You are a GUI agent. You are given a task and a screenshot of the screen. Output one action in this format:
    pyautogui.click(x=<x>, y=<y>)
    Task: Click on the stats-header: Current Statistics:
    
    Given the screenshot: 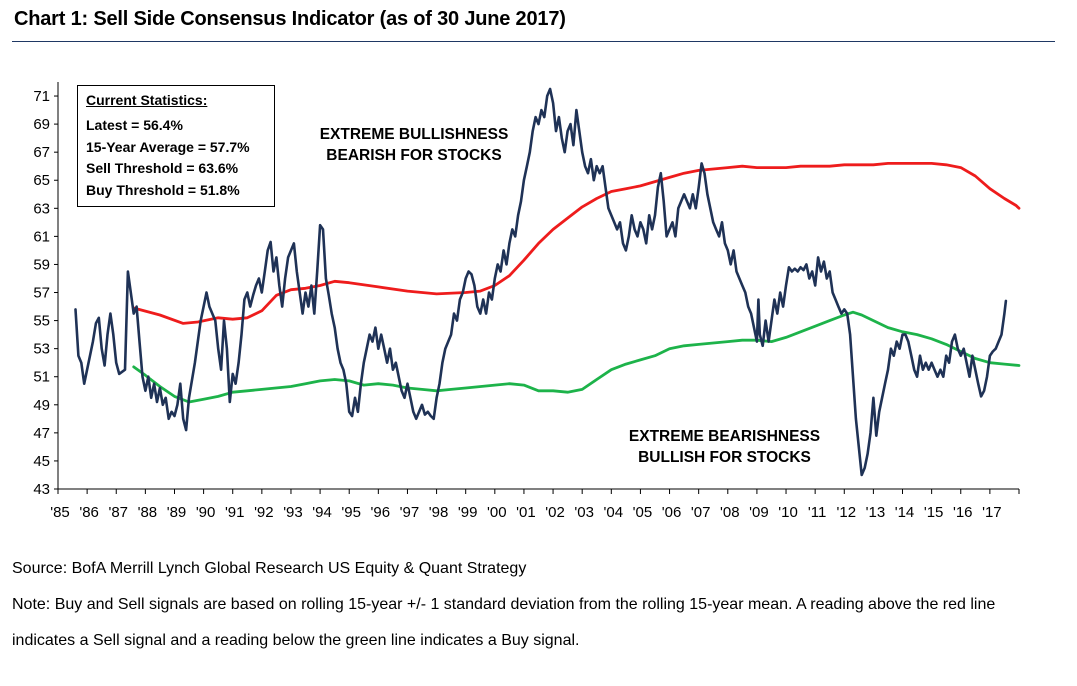 What is the action you would take?
    pyautogui.click(x=147, y=100)
    